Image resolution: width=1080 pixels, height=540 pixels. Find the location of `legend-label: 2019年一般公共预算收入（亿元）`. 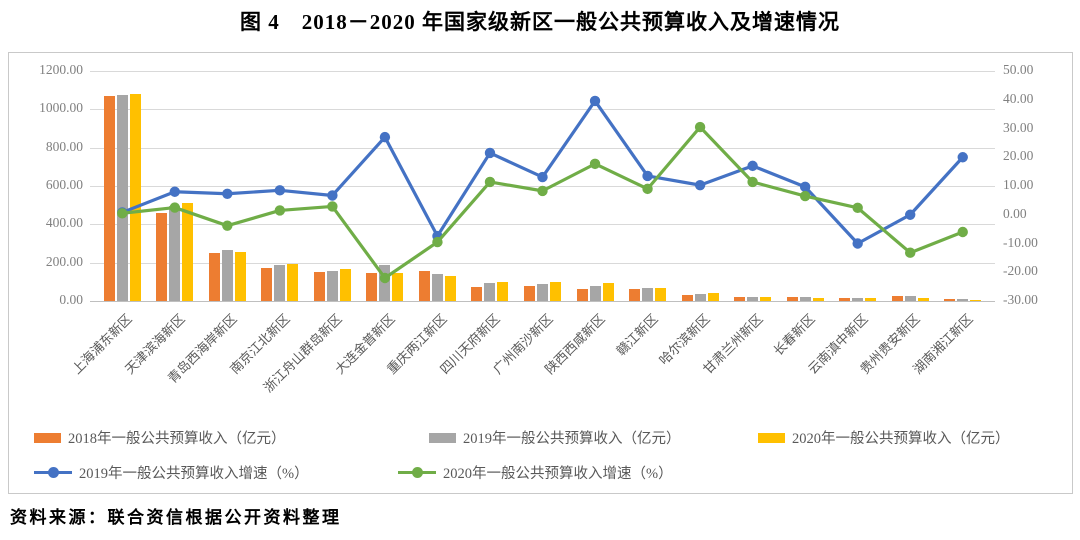

legend-label: 2019年一般公共预算收入（亿元） is located at coordinates (572, 439).